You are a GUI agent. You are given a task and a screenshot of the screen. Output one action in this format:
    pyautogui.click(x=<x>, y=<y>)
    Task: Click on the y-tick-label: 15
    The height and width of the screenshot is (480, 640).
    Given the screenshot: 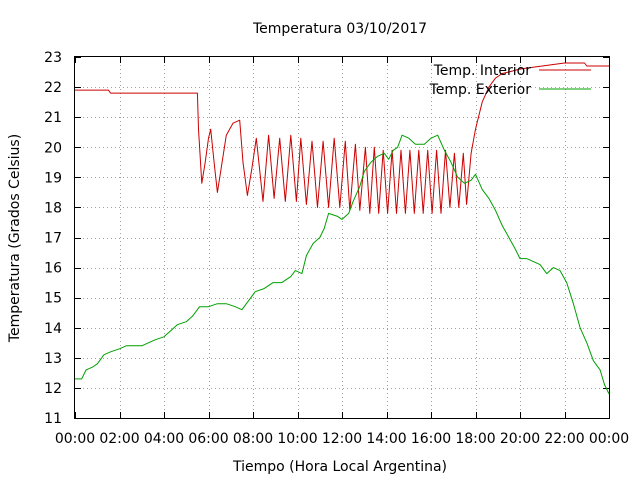 What is the action you would take?
    pyautogui.click(x=53, y=299)
    